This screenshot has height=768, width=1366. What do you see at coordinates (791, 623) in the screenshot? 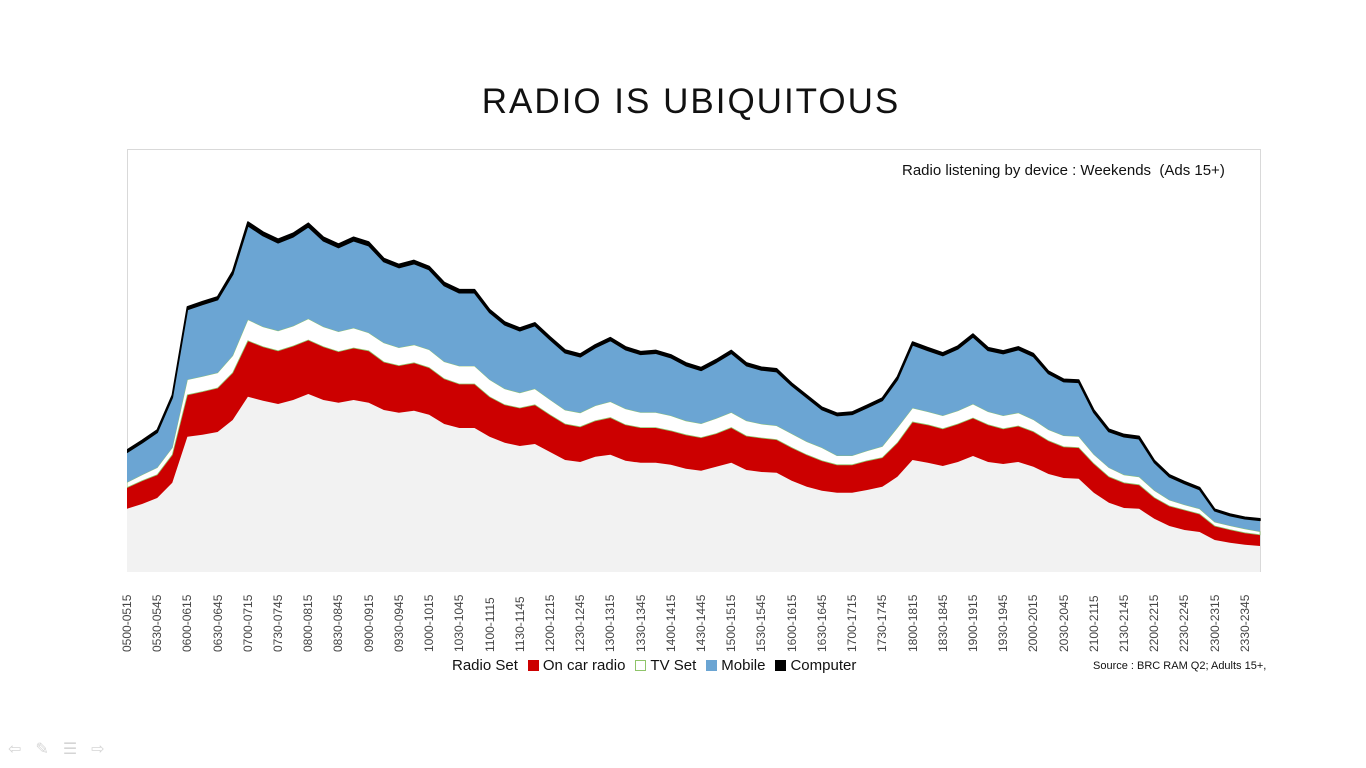
I see `x-tick-label: 1600-1615` at bounding box center [791, 623].